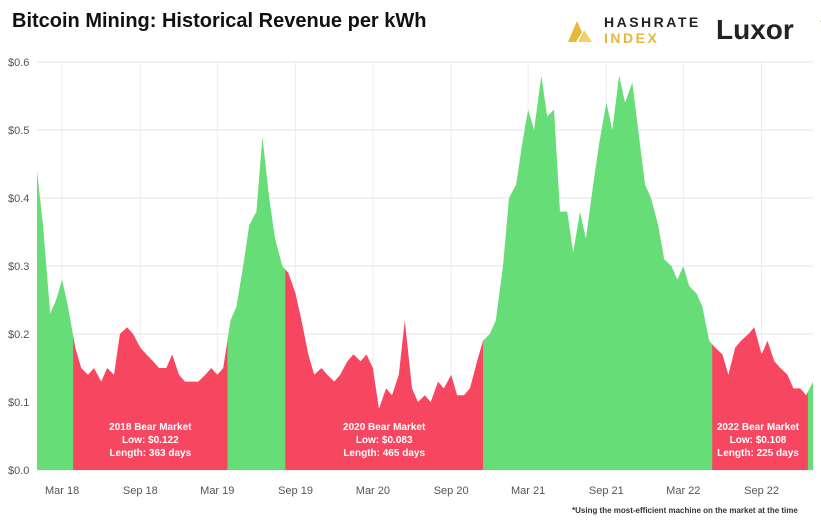  Describe the element at coordinates (18, 403) in the screenshot. I see `y-tick-label: $0.1` at that location.